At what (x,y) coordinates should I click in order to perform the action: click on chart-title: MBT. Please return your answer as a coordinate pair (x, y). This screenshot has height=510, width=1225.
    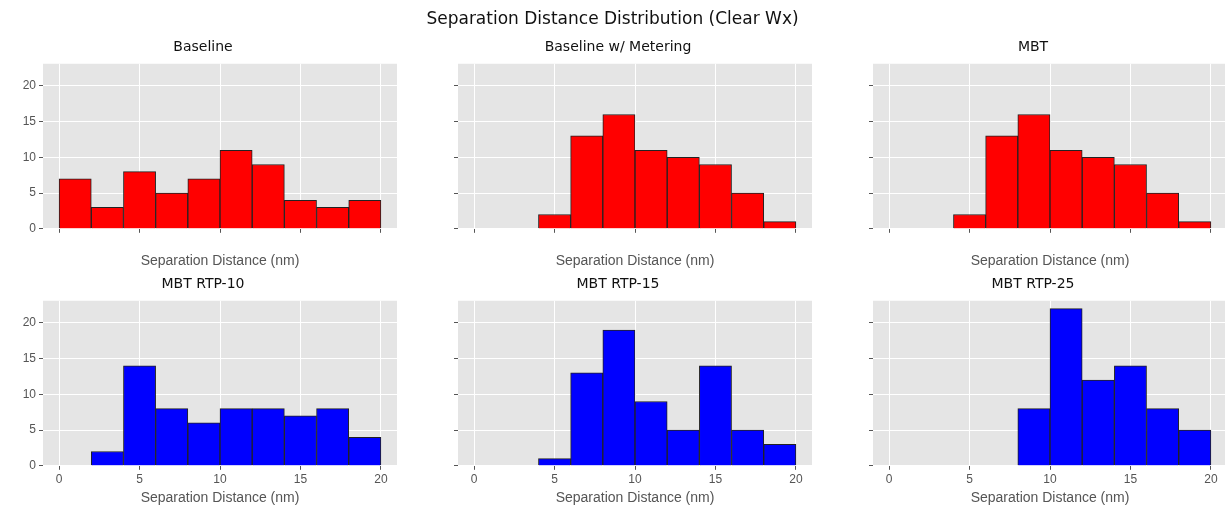
    Looking at the image, I should click on (1033, 46).